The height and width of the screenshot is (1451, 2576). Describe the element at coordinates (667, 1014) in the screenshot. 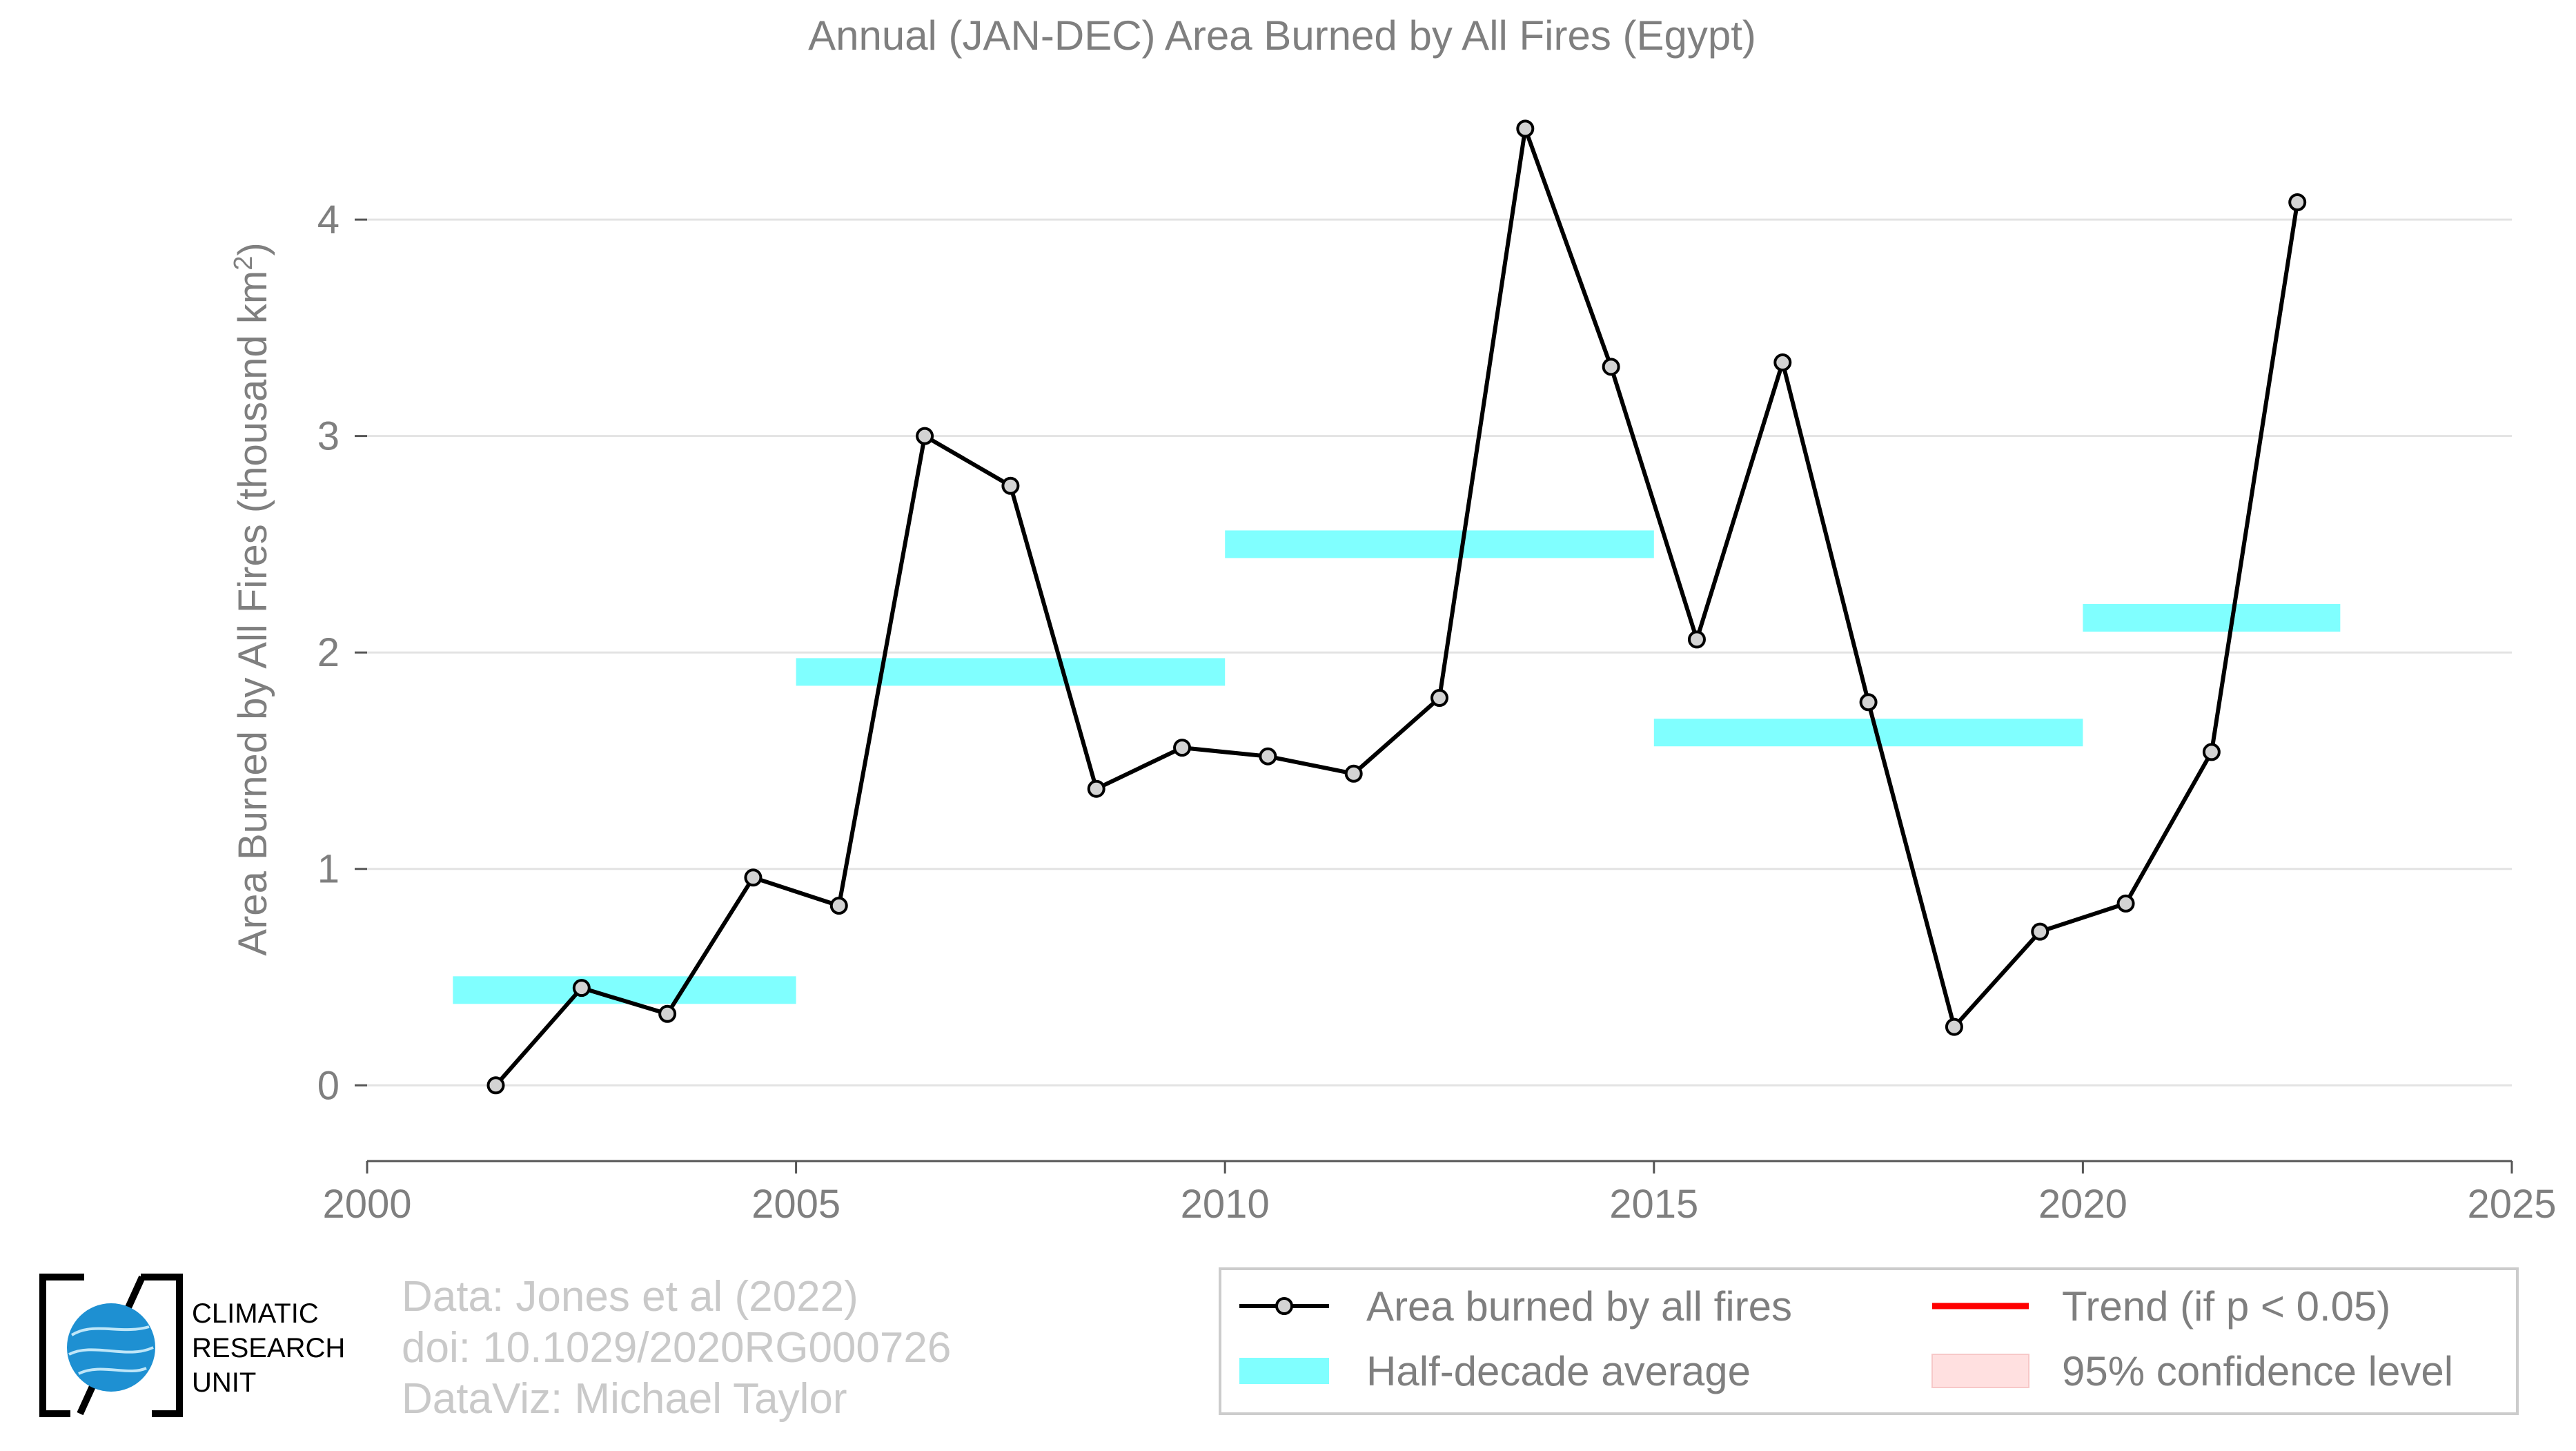

I see `data-point-2003` at that location.